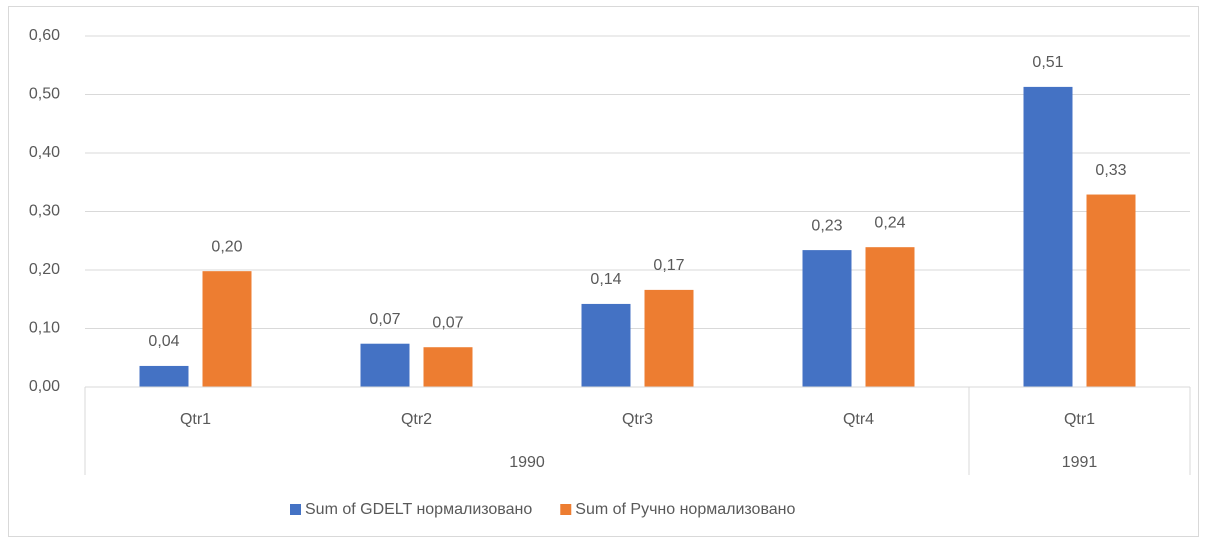 Image resolution: width=1207 pixels, height=540 pixels. What do you see at coordinates (858, 419) in the screenshot?
I see `x-tick-label: Qtr4` at bounding box center [858, 419].